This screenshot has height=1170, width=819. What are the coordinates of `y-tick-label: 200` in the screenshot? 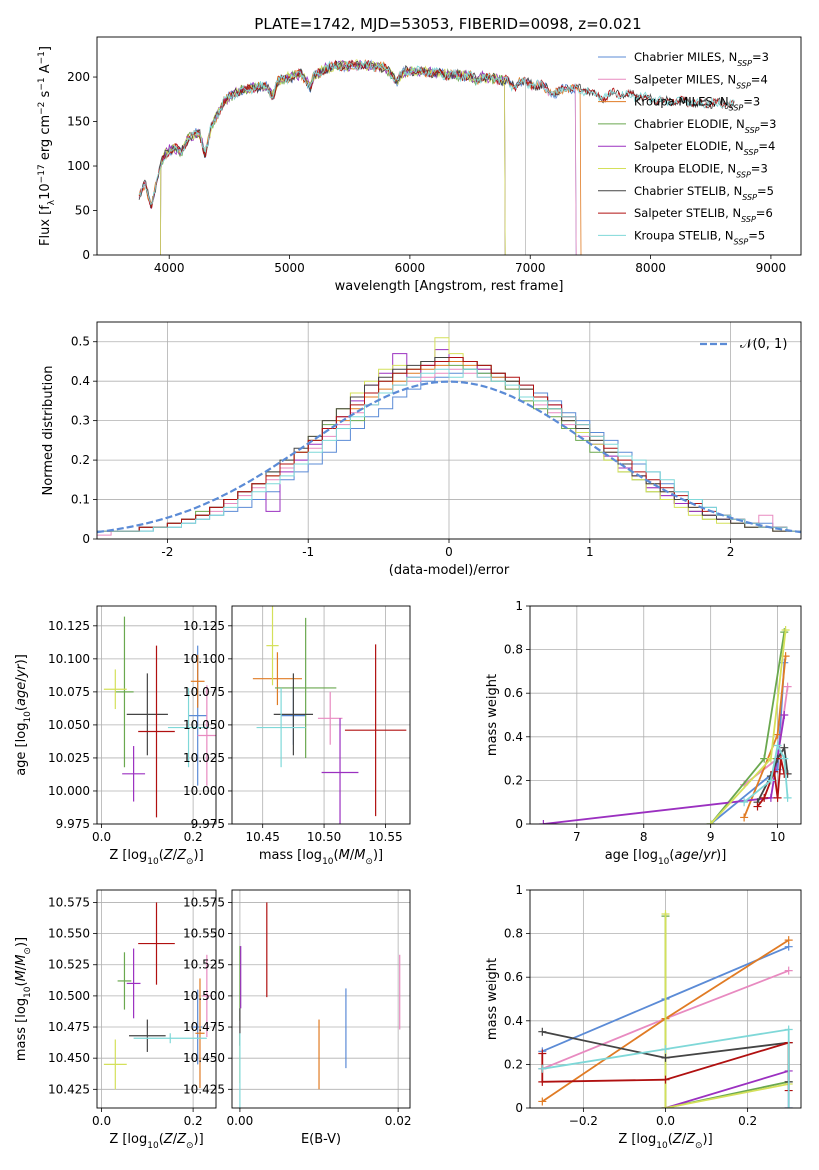 It's located at (78, 77).